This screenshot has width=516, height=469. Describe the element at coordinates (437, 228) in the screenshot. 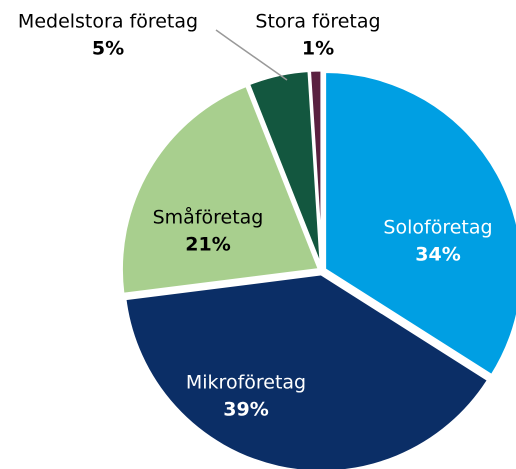

I see `slice-label: Soloföretag` at that location.